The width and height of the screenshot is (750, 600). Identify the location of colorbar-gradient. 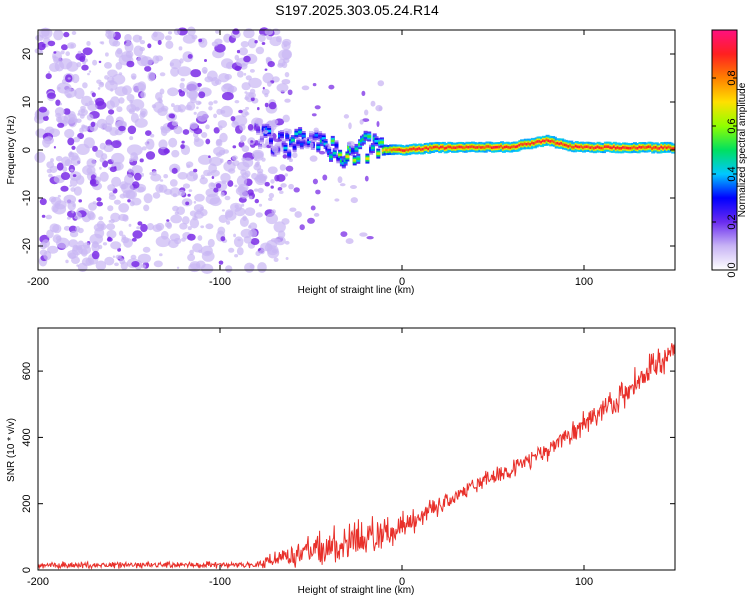
(724, 150).